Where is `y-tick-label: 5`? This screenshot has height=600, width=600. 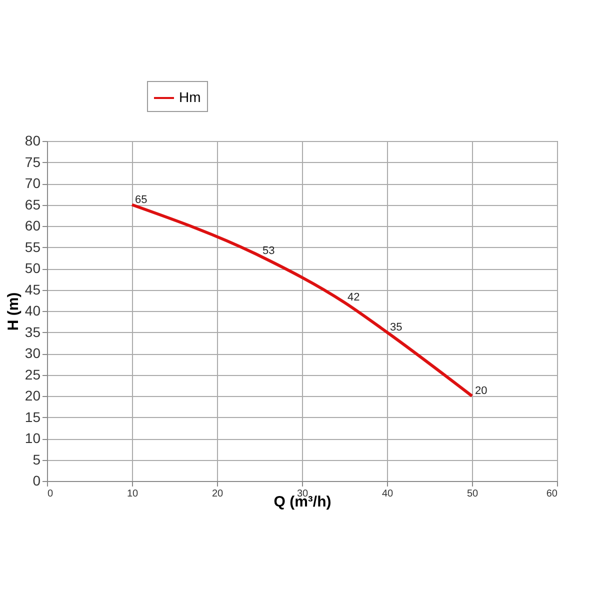 y-tick-label: 5 is located at coordinates (36, 459).